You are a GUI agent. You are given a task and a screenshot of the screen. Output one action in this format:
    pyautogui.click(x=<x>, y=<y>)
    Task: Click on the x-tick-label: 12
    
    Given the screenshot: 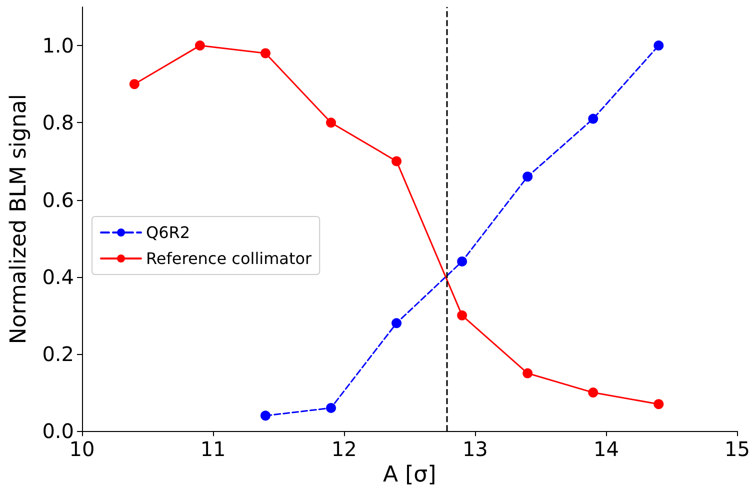 What is the action you would take?
    pyautogui.click(x=344, y=449)
    